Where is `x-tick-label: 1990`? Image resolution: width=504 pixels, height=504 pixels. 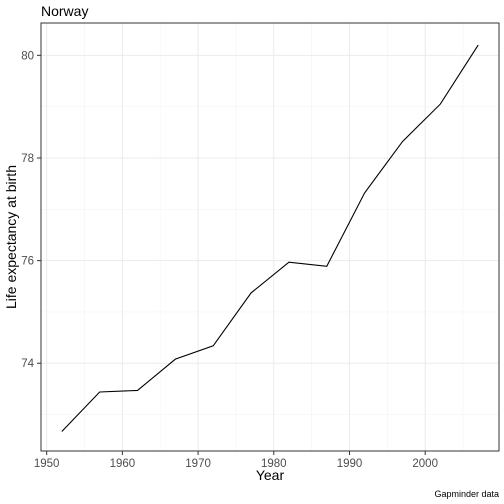
x-tick-label: 1990 is located at coordinates (350, 464).